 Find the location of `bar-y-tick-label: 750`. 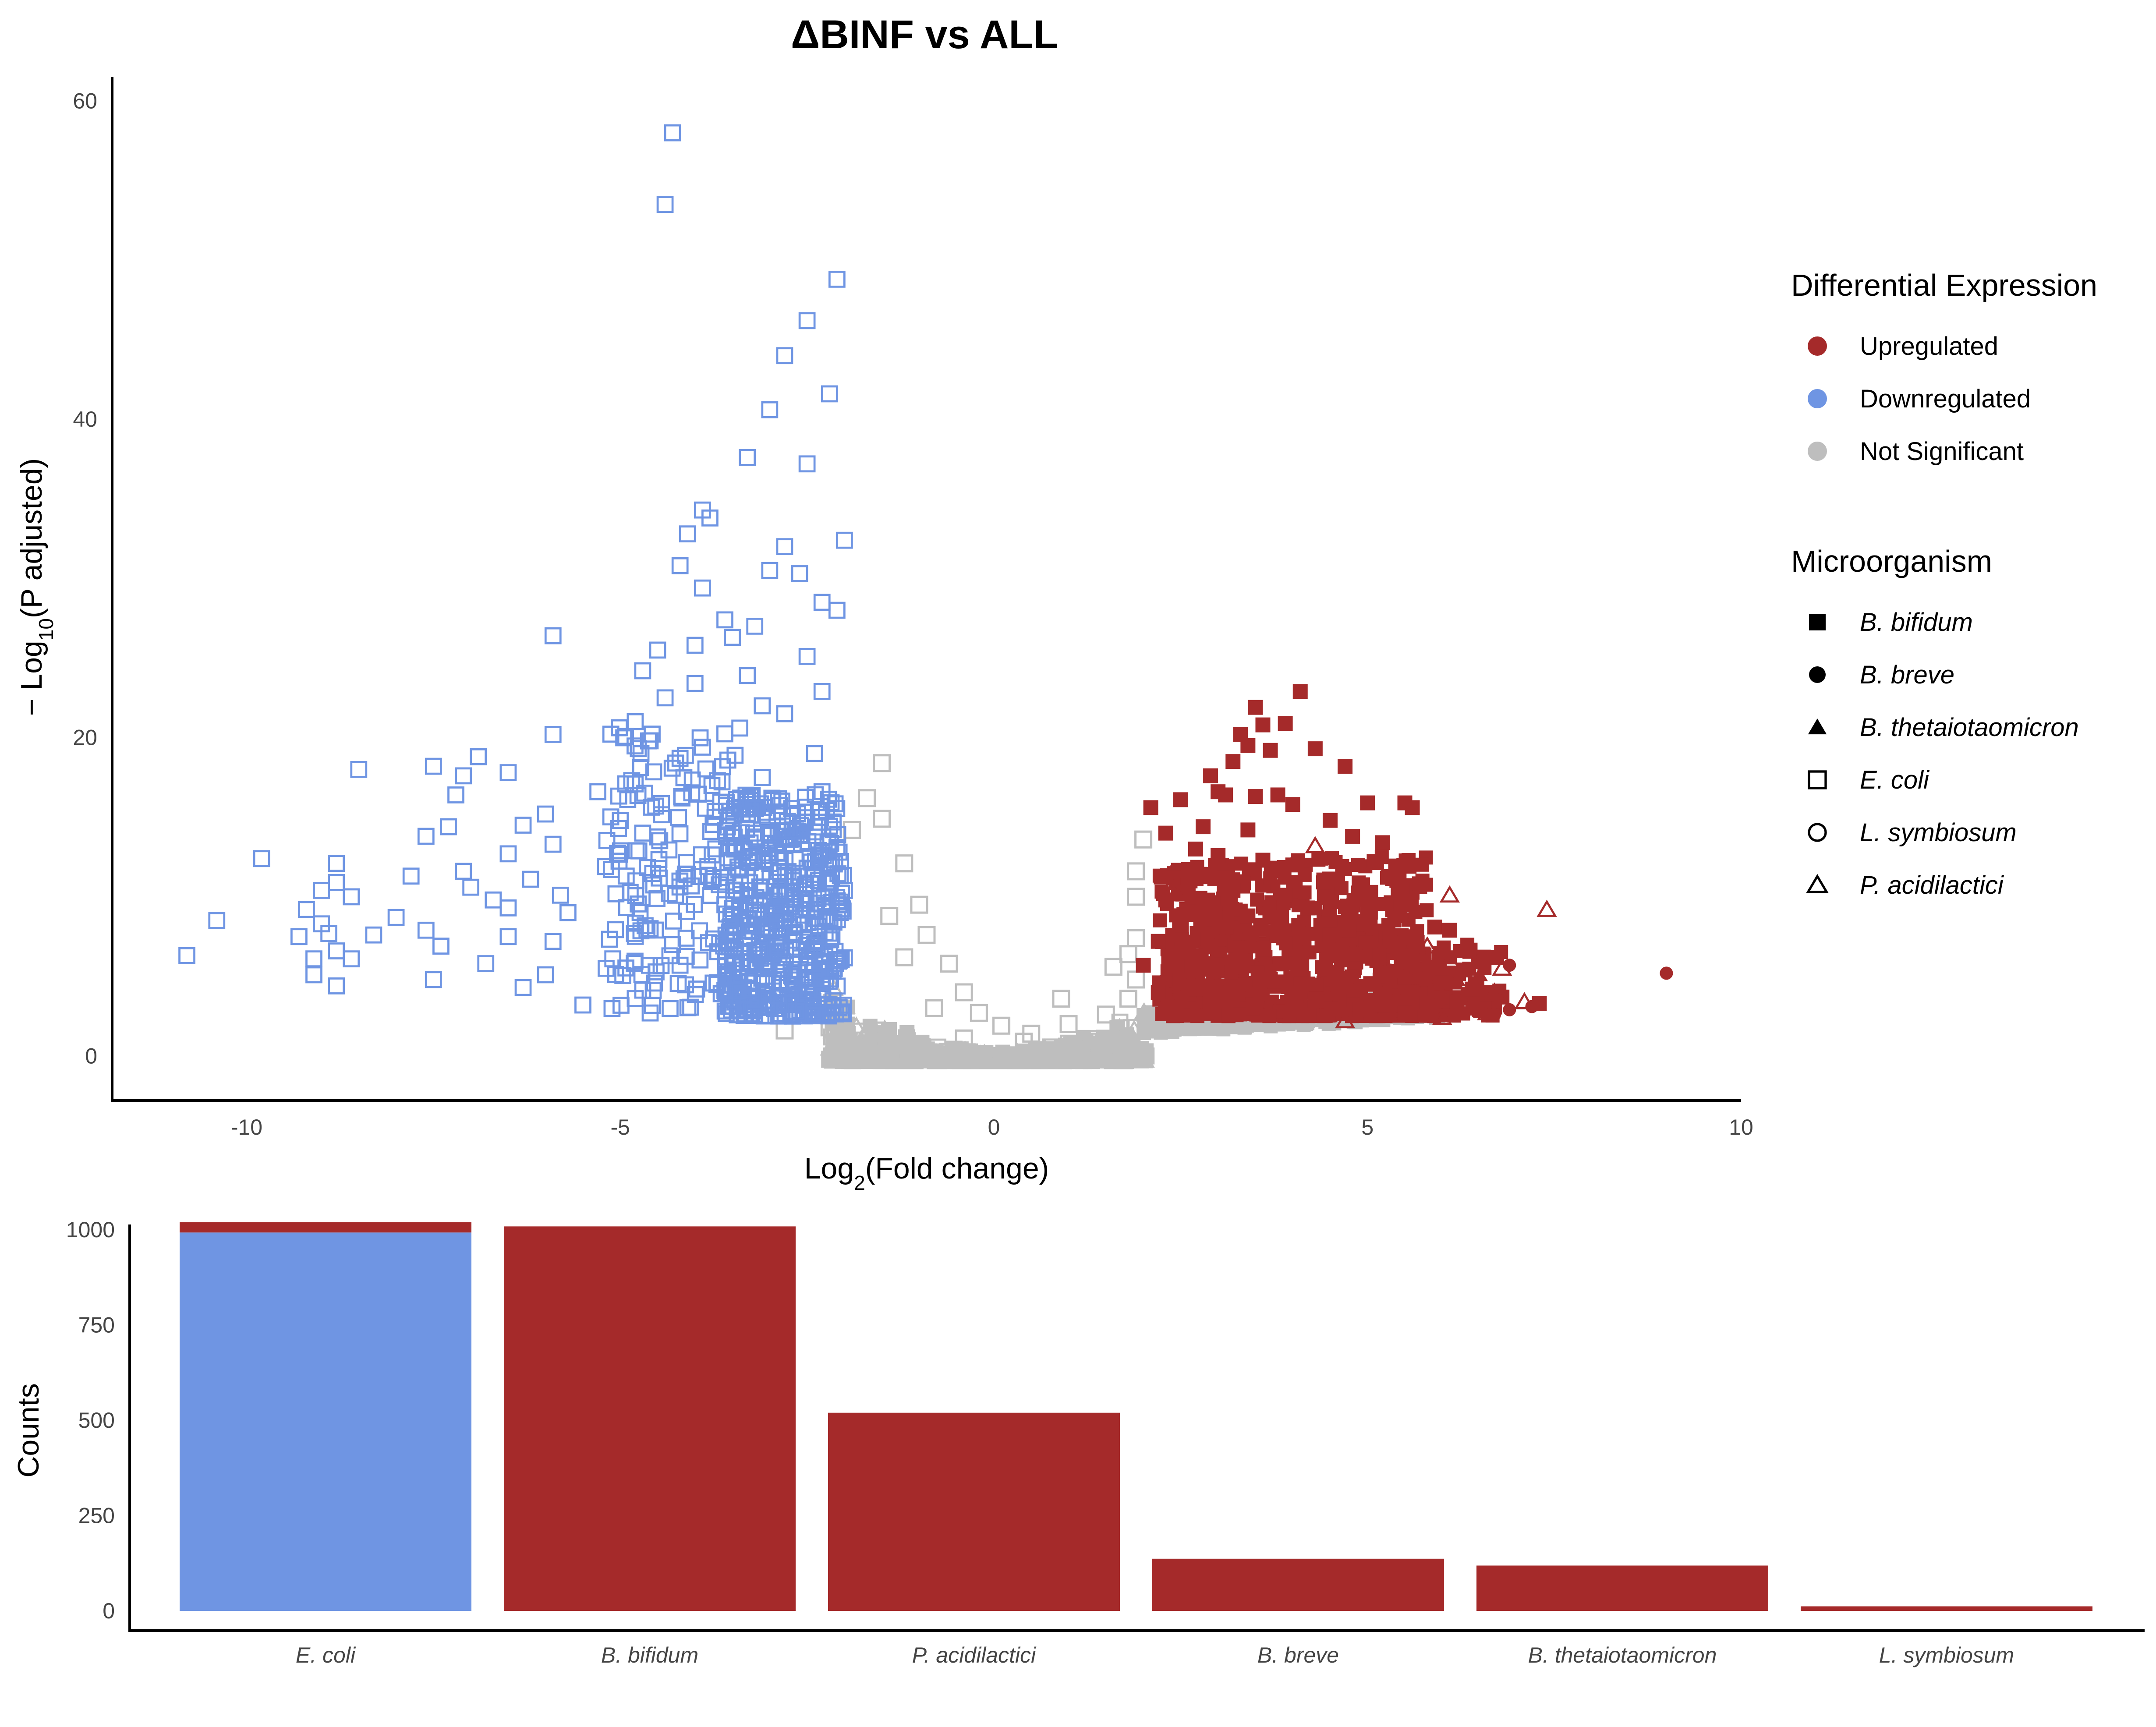

bar-y-tick-label: 750 is located at coordinates (96, 1325).